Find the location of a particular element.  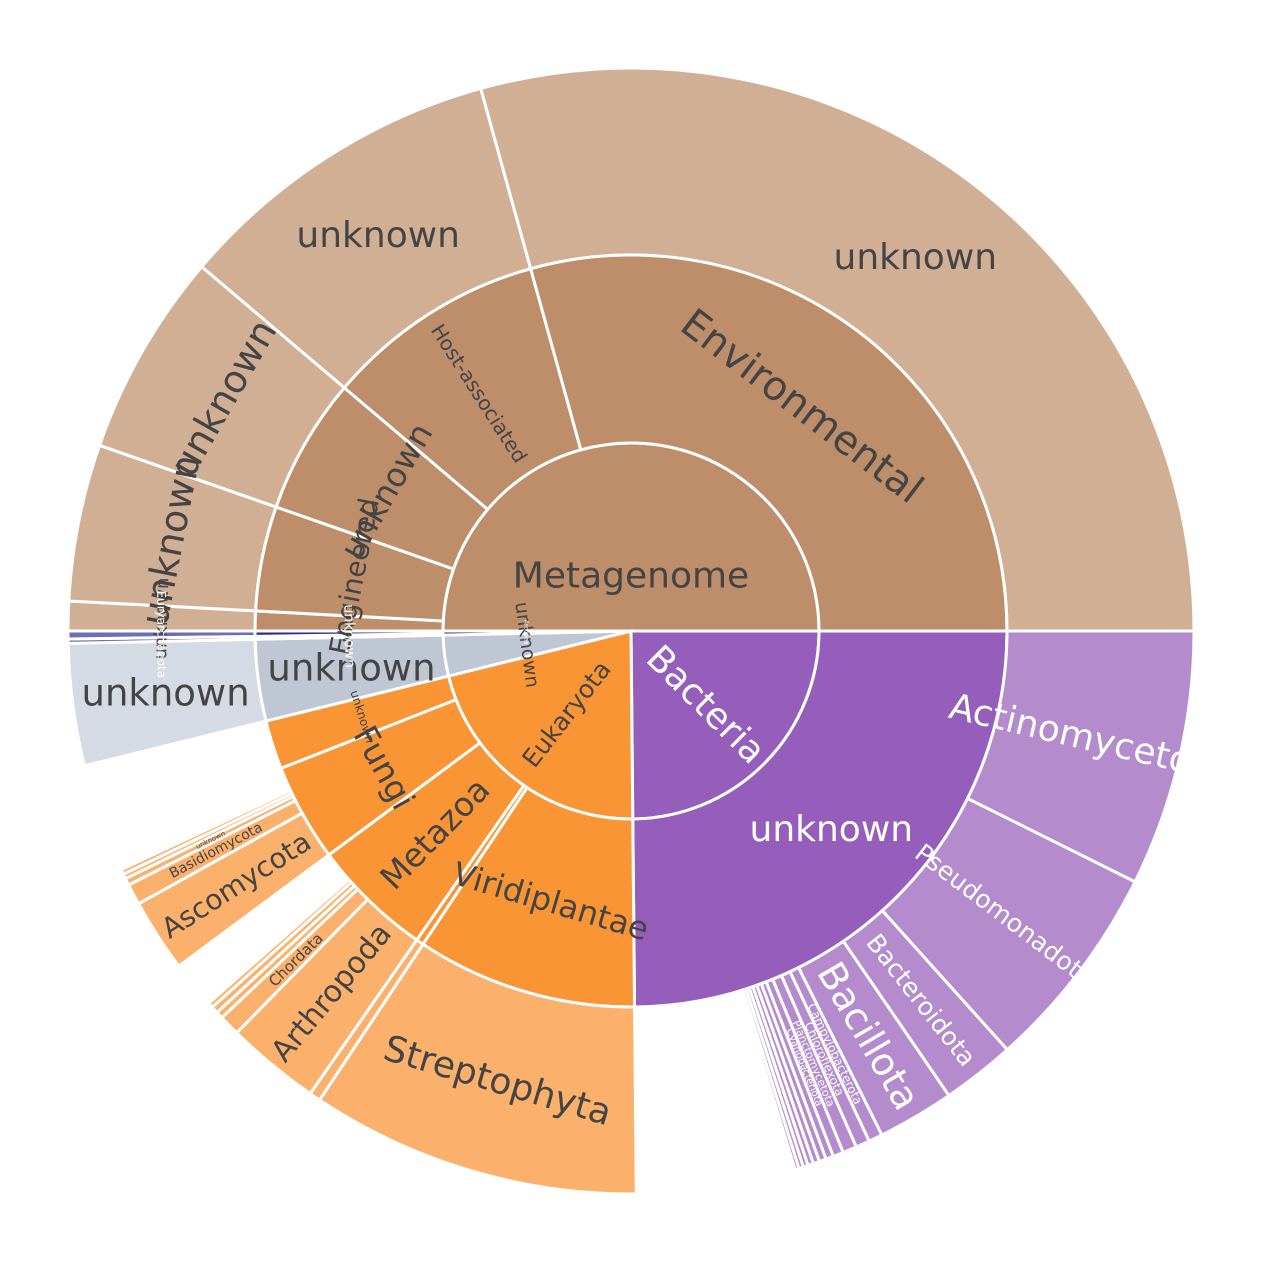

sector-bo_s7 is located at coordinates (769, 1080).